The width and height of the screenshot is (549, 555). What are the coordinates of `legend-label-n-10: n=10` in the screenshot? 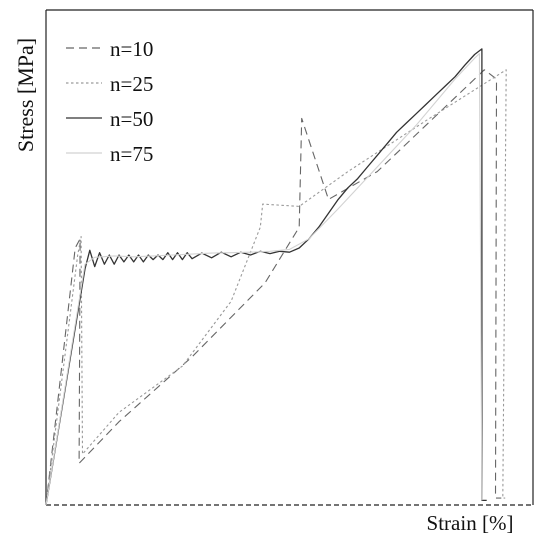 It's located at (131, 49).